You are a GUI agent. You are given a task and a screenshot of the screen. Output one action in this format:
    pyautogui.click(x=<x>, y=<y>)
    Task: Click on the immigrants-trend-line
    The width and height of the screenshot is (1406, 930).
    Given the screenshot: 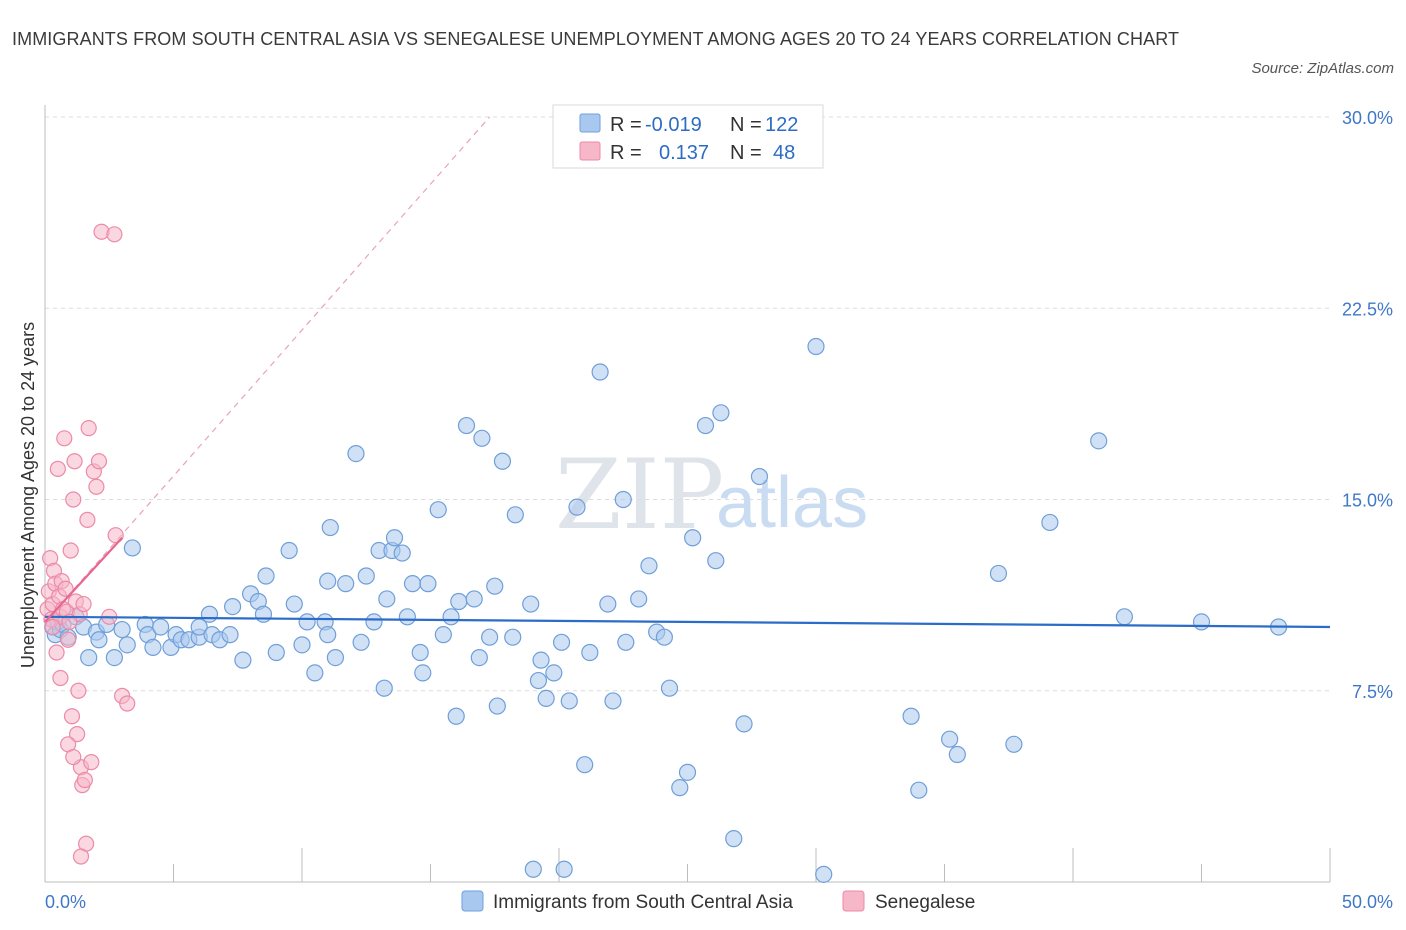 What is the action you would take?
    pyautogui.click(x=687, y=622)
    